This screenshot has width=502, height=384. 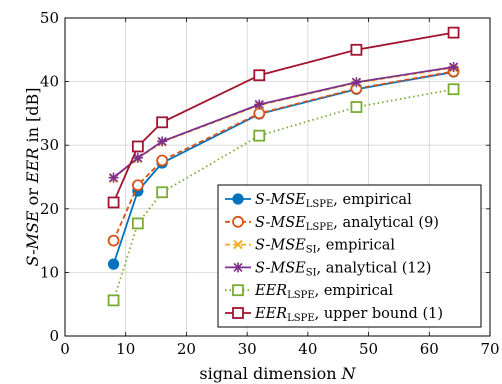 What do you see at coordinates (125, 349) in the screenshot?
I see `x-tick-label: 10` at bounding box center [125, 349].